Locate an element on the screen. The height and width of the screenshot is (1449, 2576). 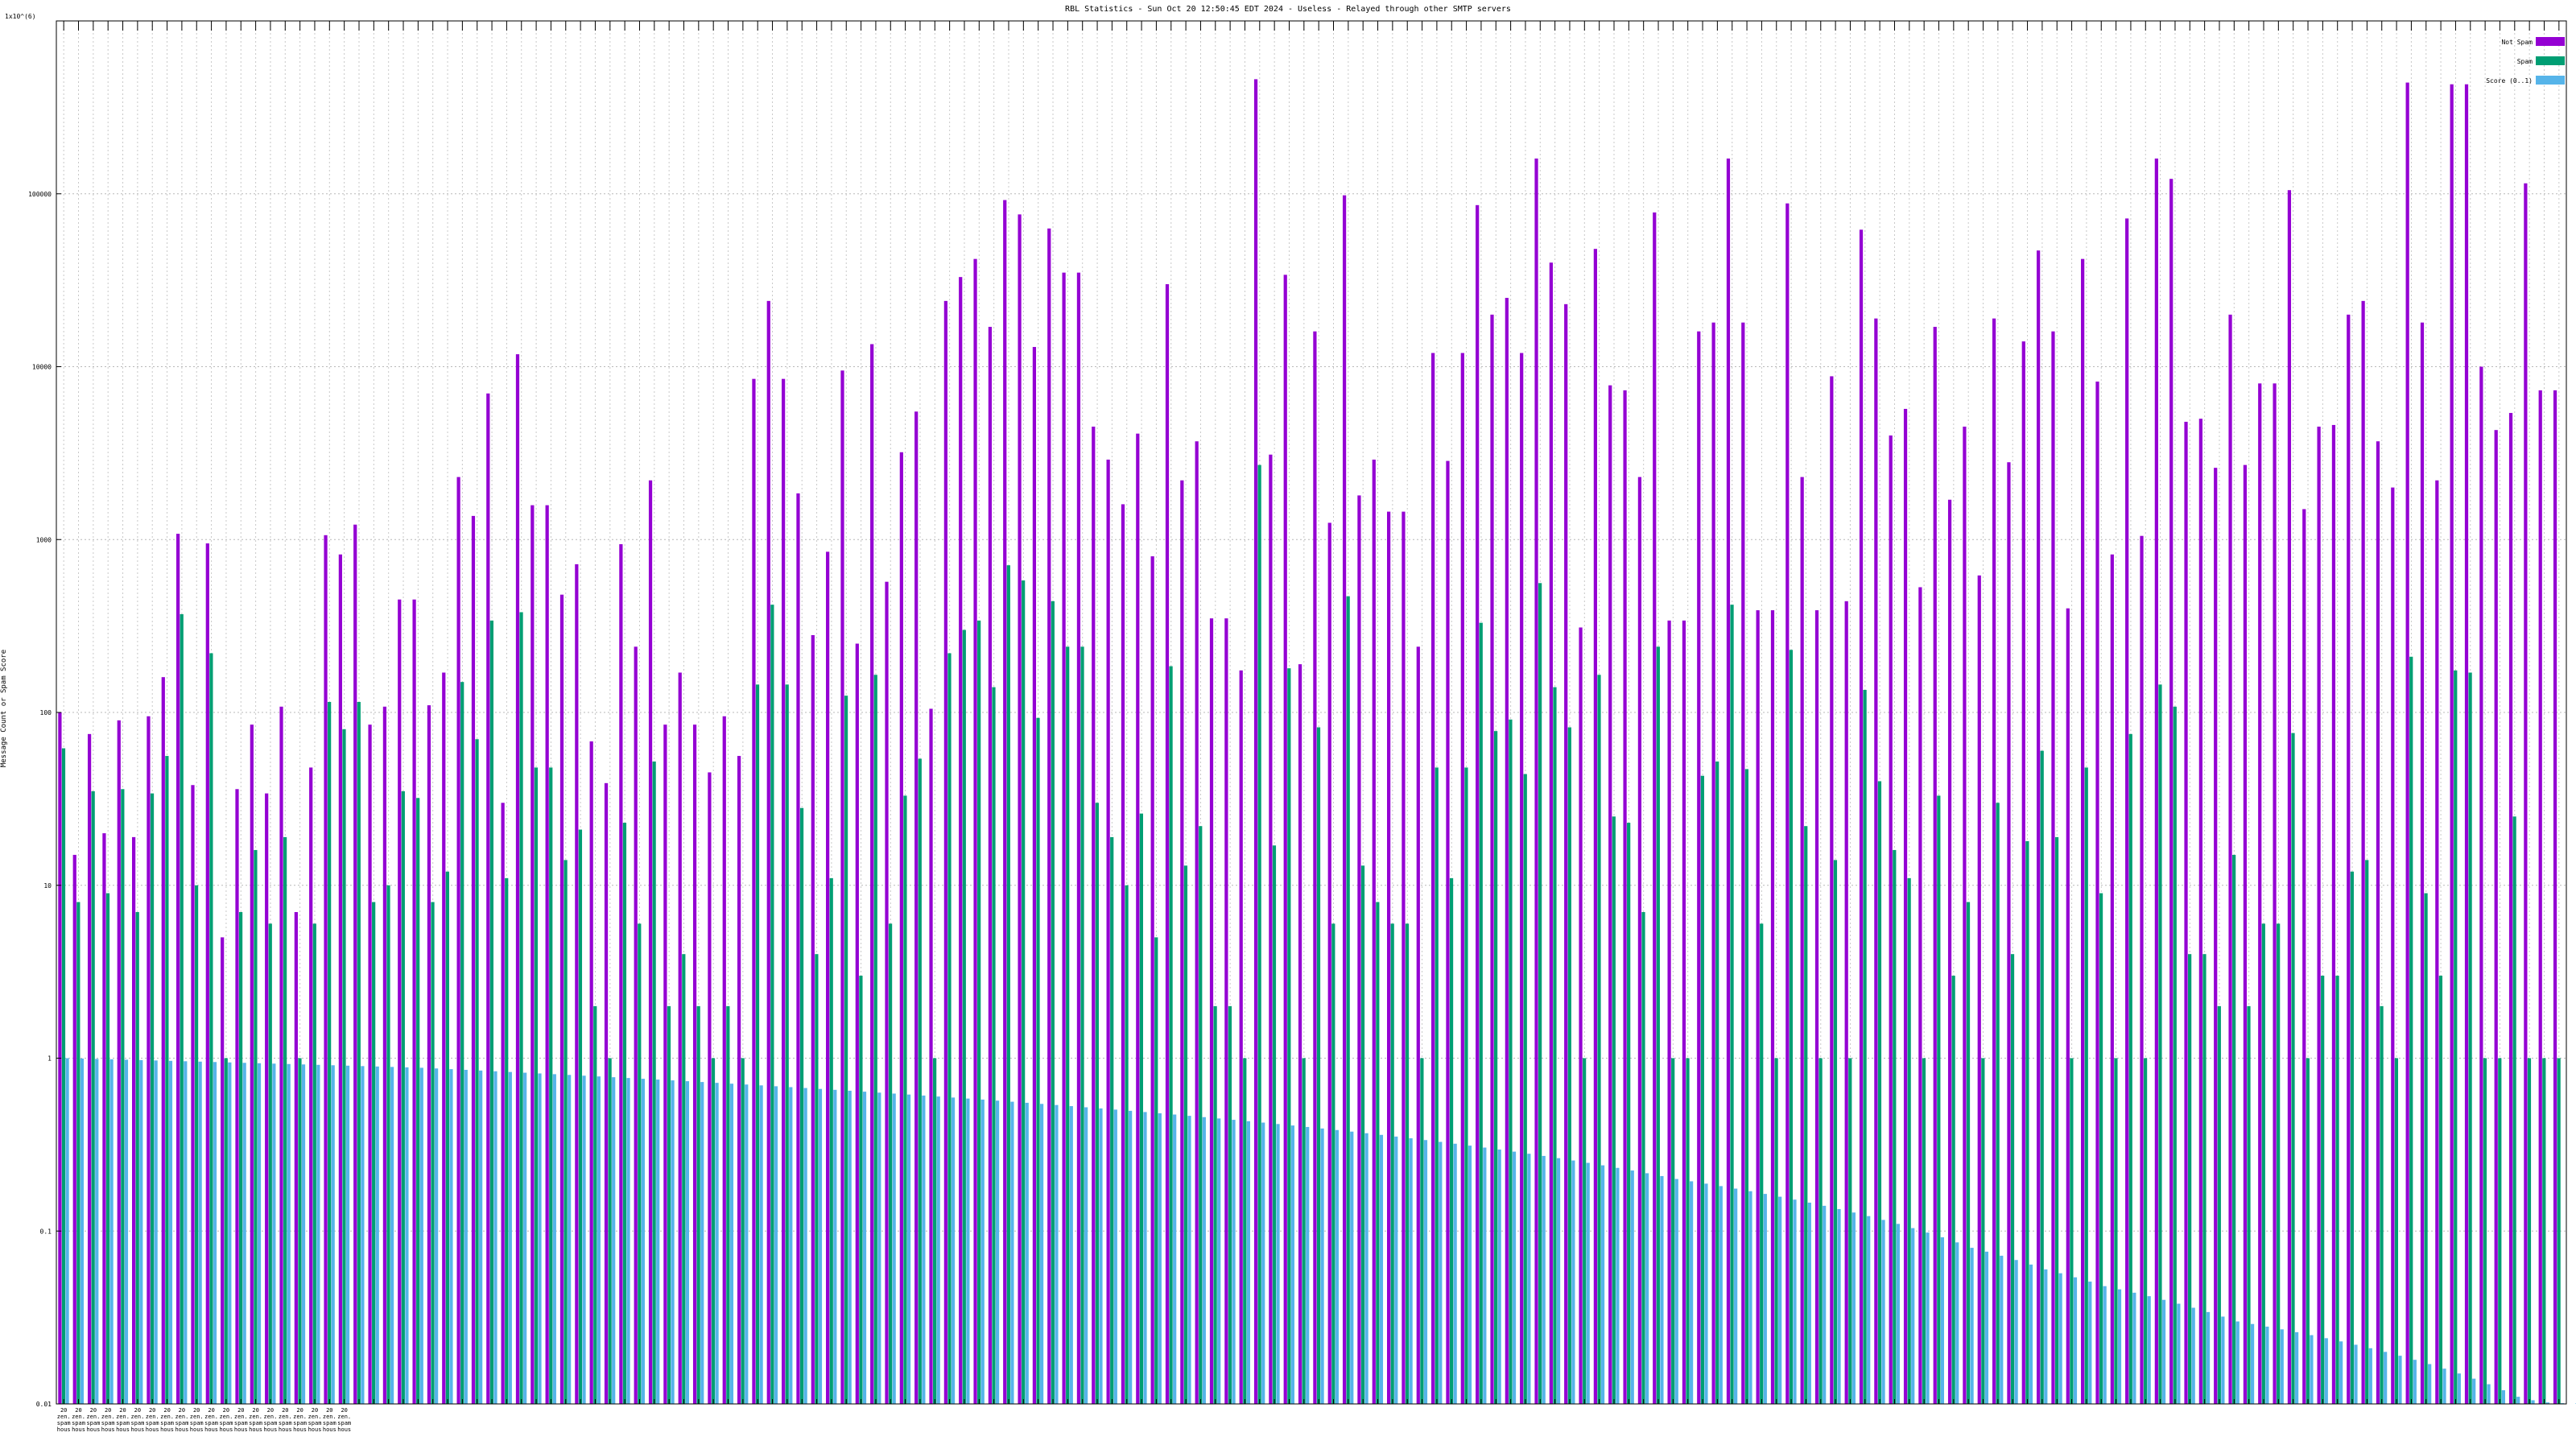
x-tick-label: hous is located at coordinates (255, 1429).